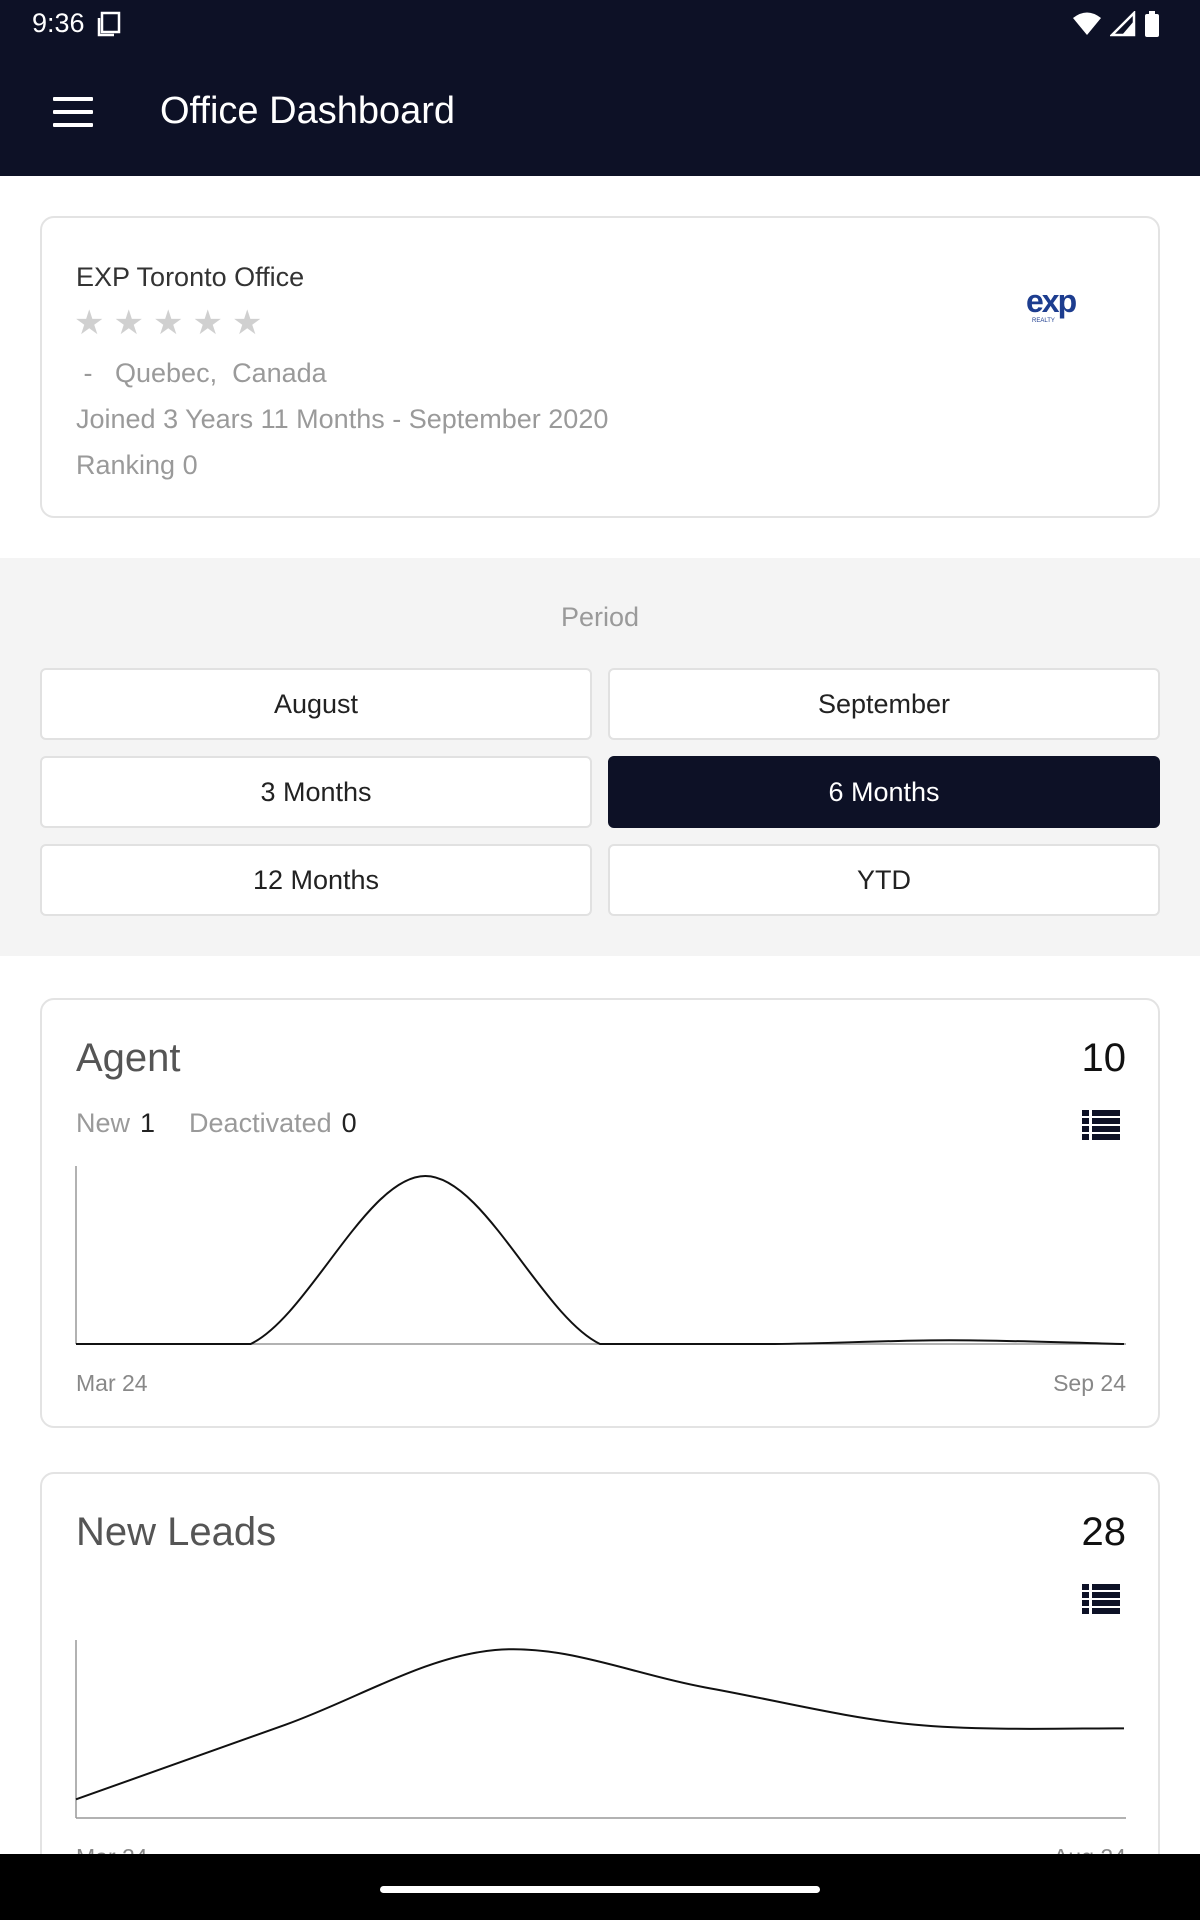  What do you see at coordinates (1152, 24) in the screenshot?
I see `battery-icon` at bounding box center [1152, 24].